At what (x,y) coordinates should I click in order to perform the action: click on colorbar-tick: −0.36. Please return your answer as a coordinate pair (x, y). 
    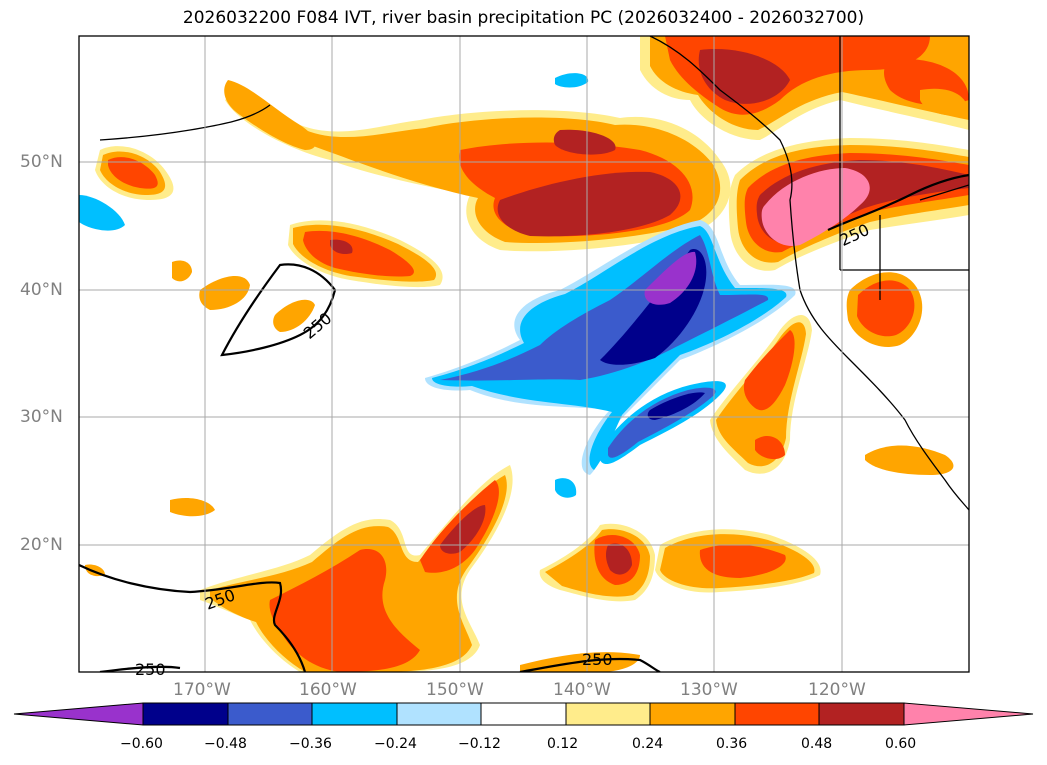
    Looking at the image, I should click on (310, 744).